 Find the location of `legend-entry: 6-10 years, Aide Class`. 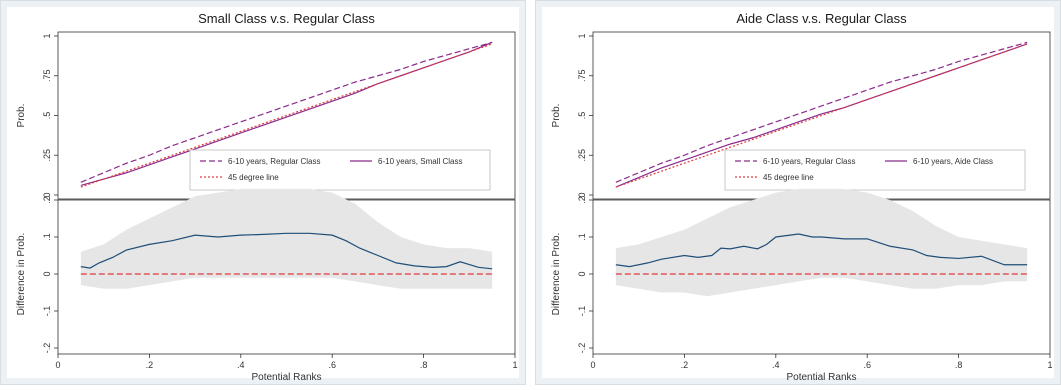

legend-entry: 6-10 years, Aide Class is located at coordinates (953, 161).